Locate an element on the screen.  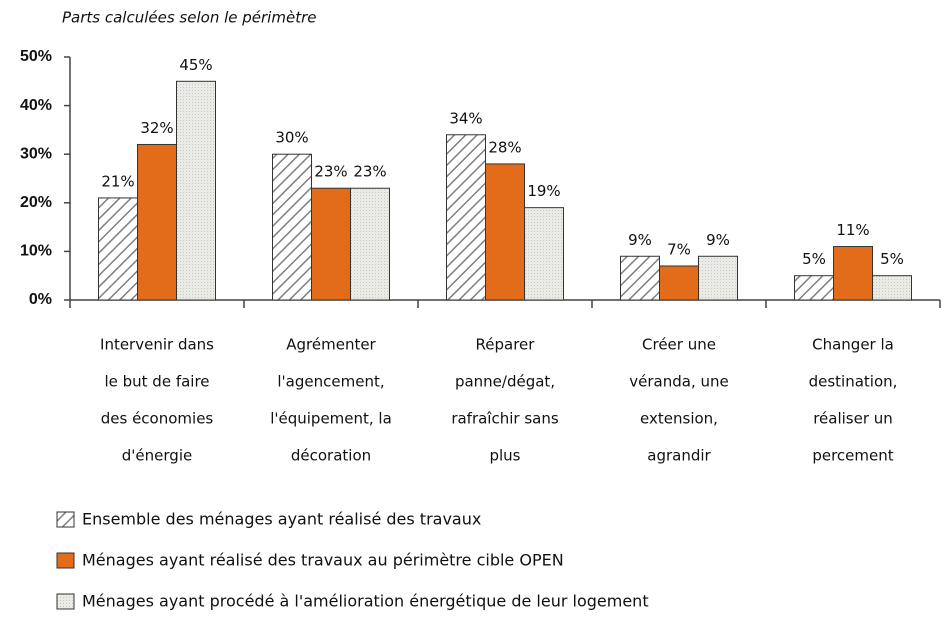
x-tick-label: Intervenir dans is located at coordinates (157, 345).